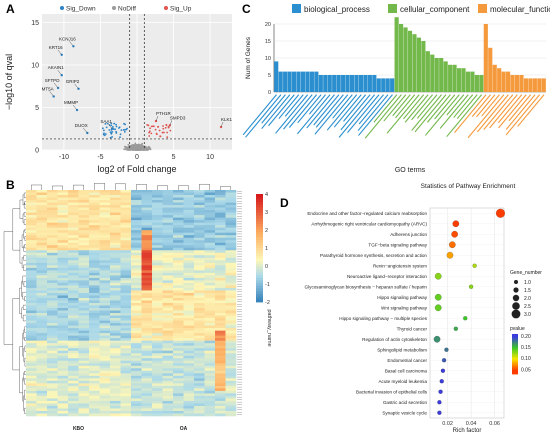  I want to click on enrichment-point, so click(455, 328).